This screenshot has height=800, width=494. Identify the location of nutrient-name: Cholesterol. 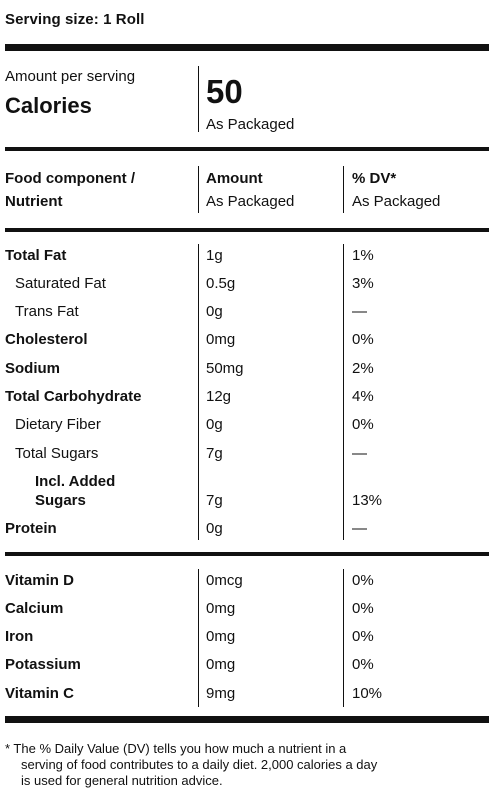
(46, 339).